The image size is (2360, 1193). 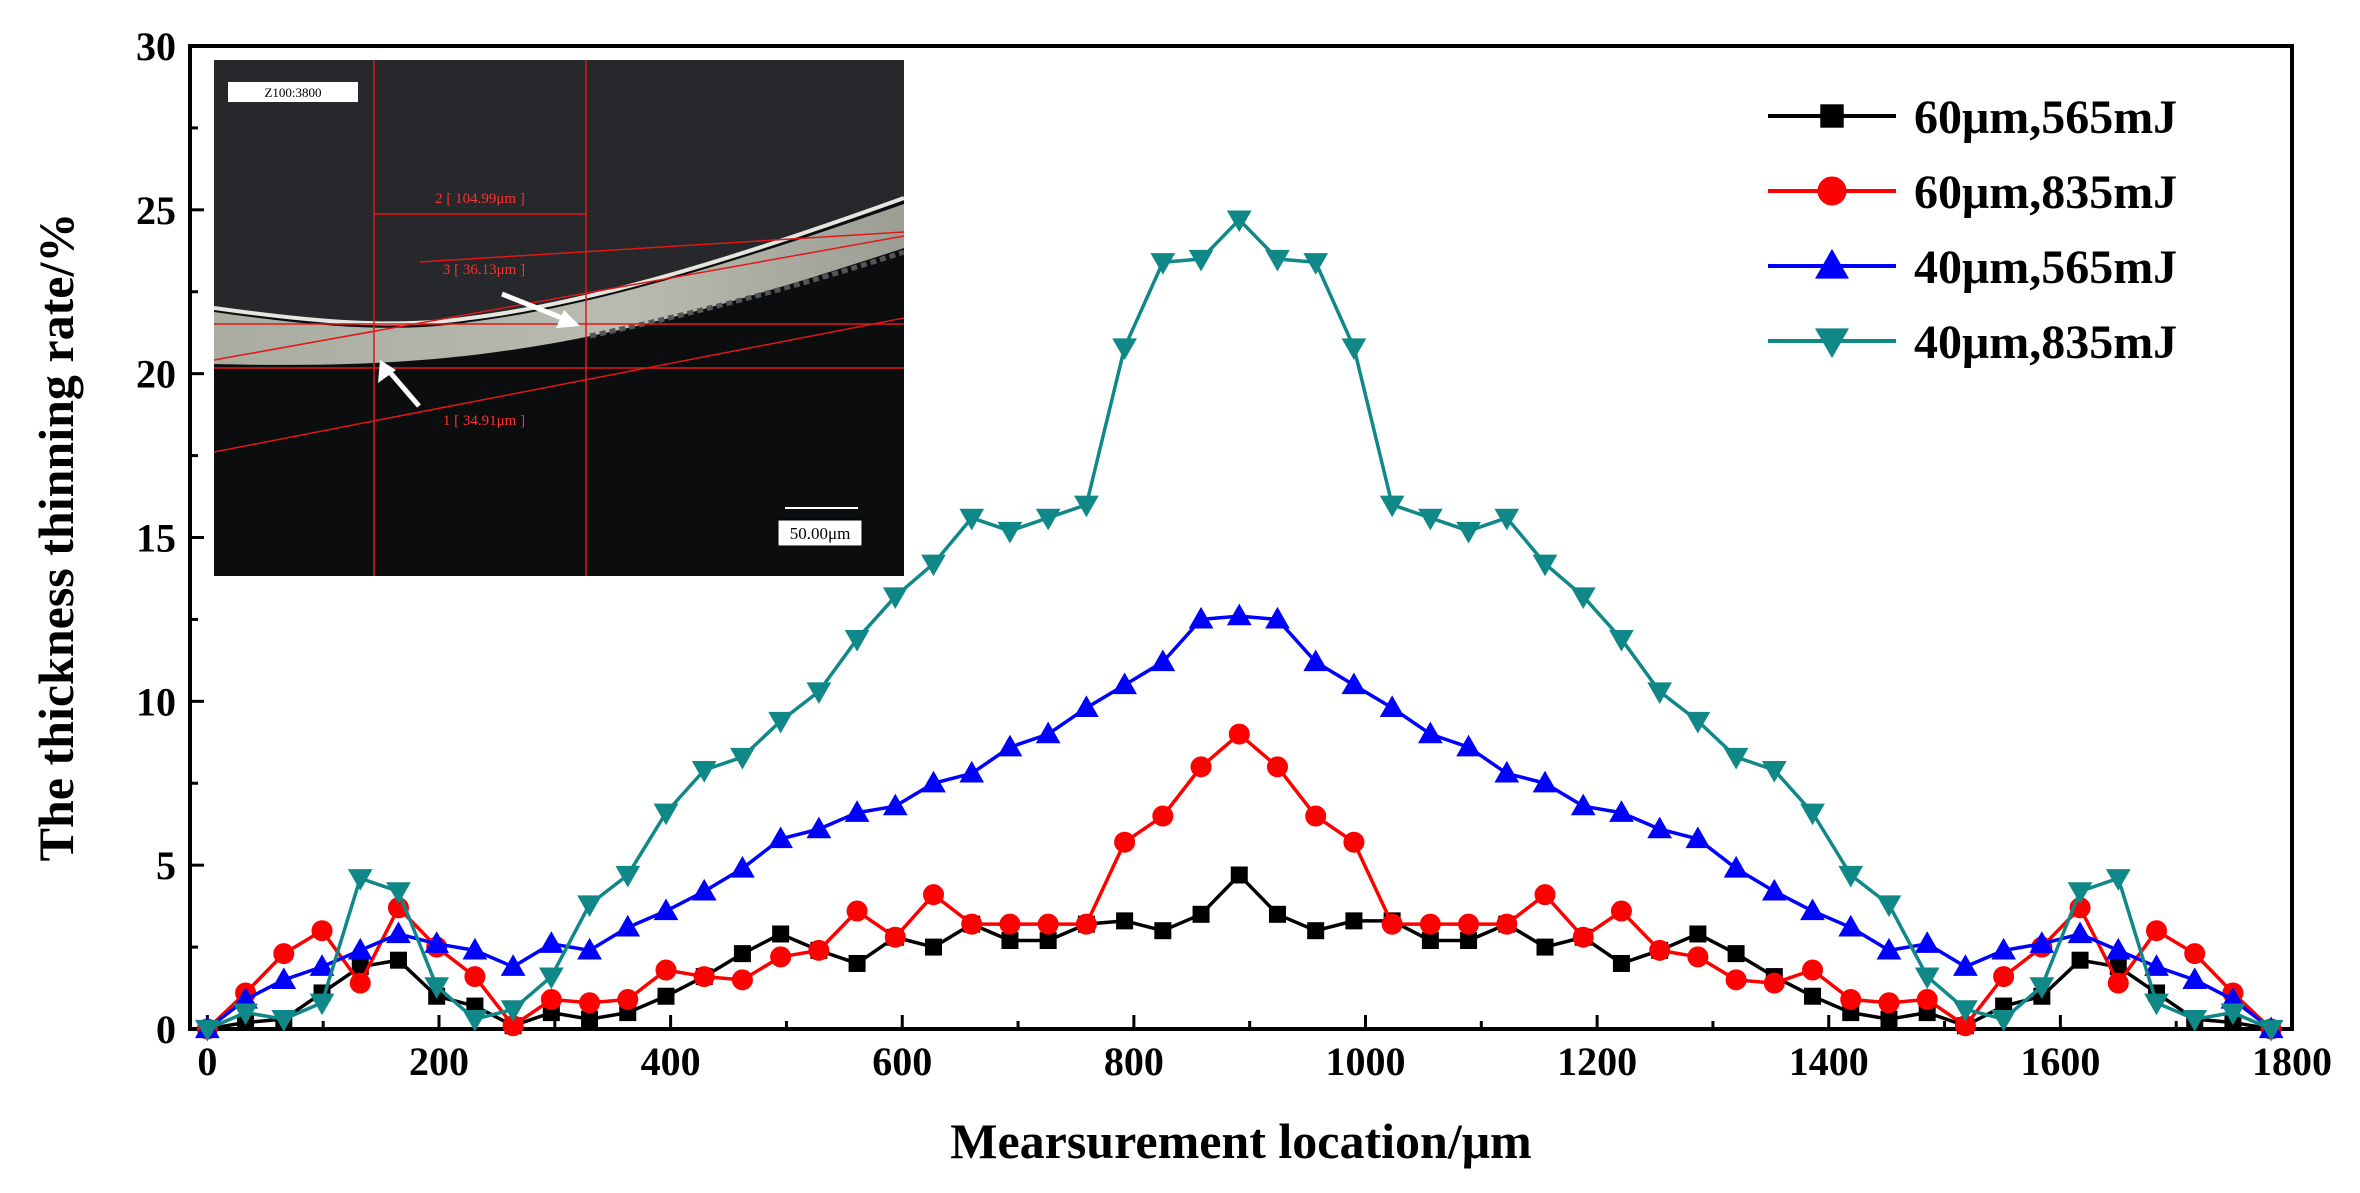 I want to click on x-tick-label: 1000, so click(x=1365, y=1061).